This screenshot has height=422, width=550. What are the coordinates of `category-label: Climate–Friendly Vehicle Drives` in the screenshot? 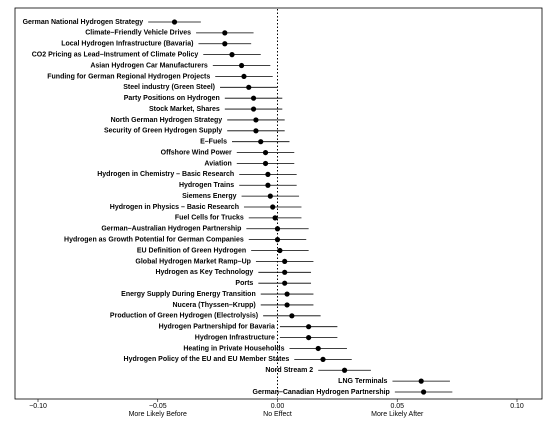 It's located at (138, 33).